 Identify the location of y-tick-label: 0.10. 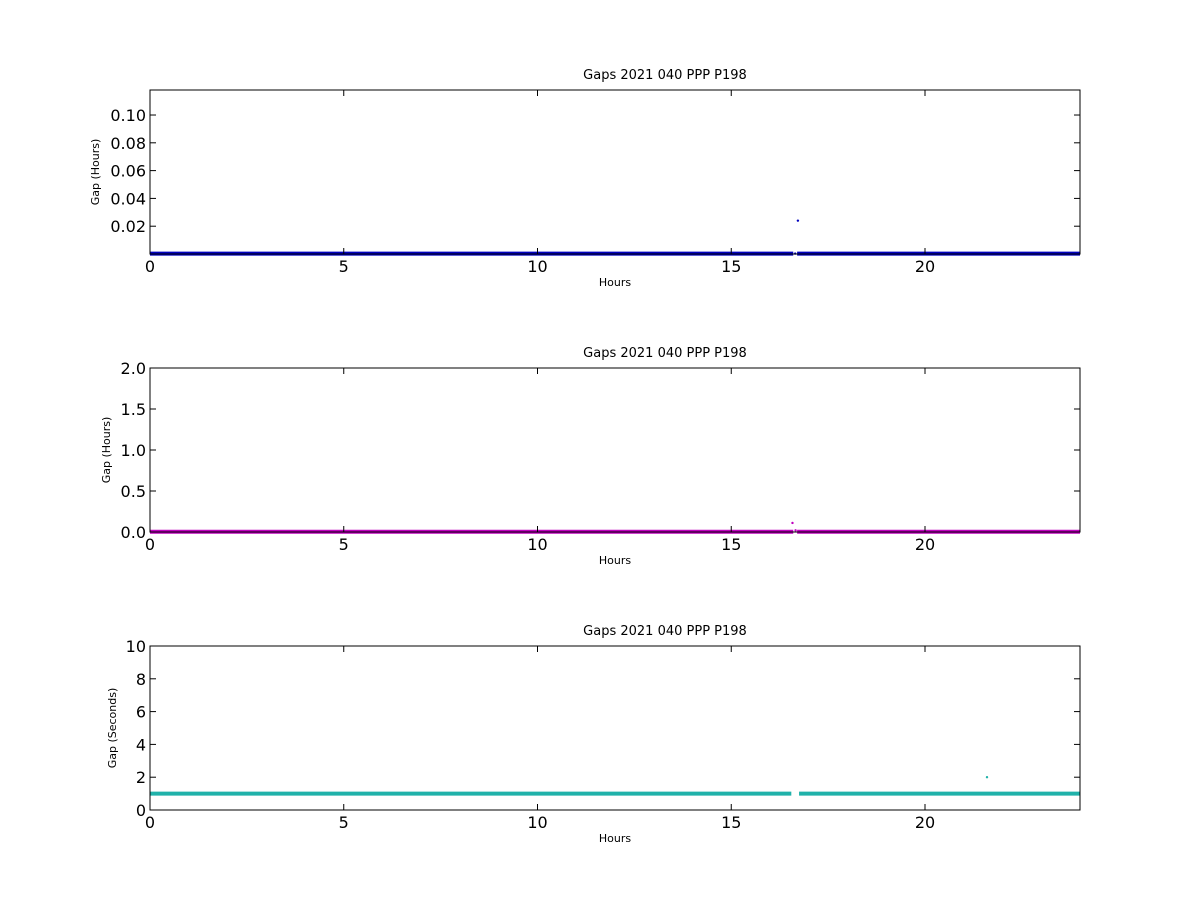
(128, 115).